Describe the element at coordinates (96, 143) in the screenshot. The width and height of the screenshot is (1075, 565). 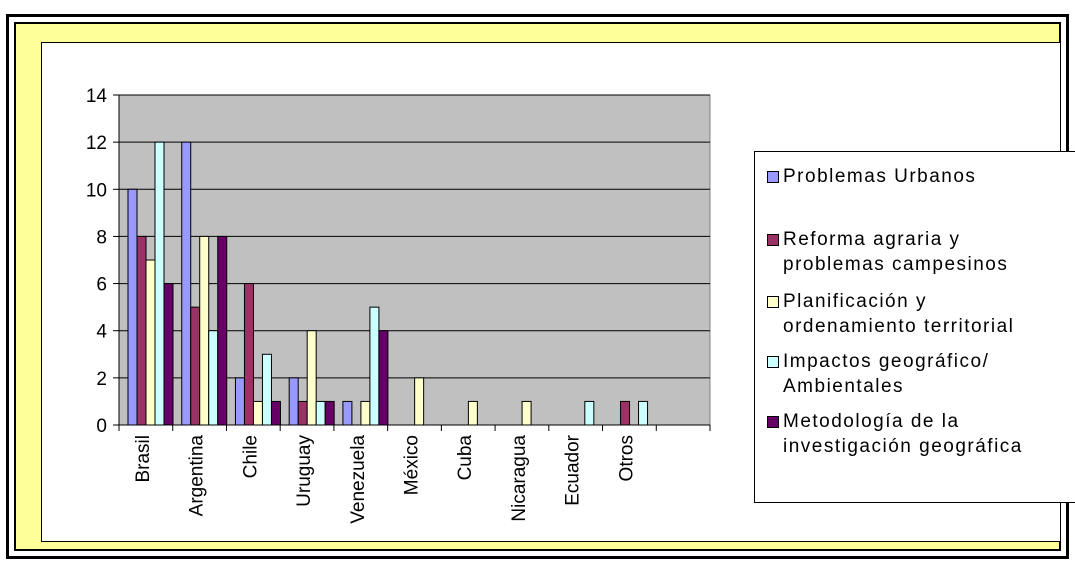
I see `y-tick-label: 12` at that location.